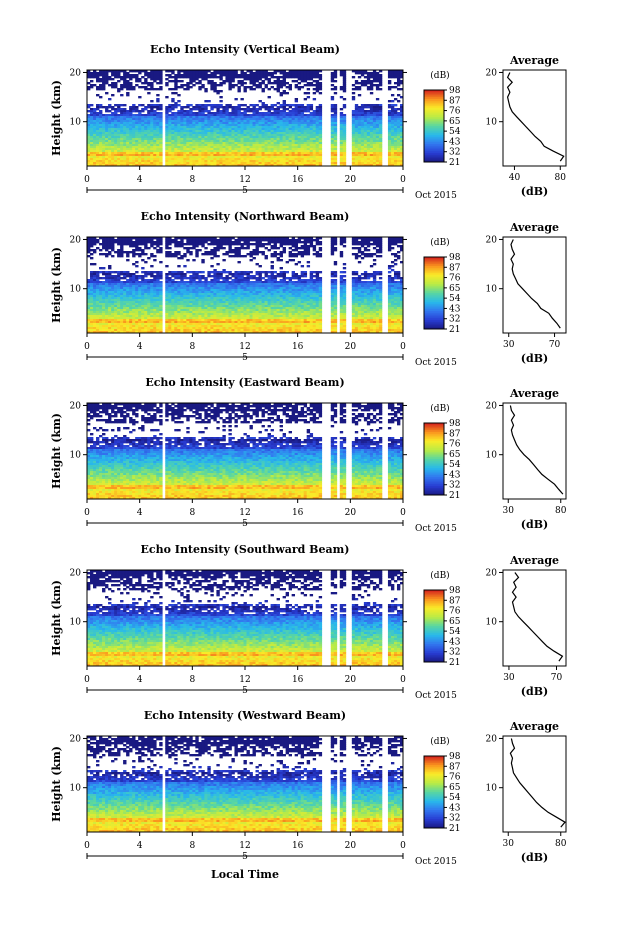 This screenshot has height=933, width=620. I want to click on y-axis-label: Height (km), so click(56, 118).